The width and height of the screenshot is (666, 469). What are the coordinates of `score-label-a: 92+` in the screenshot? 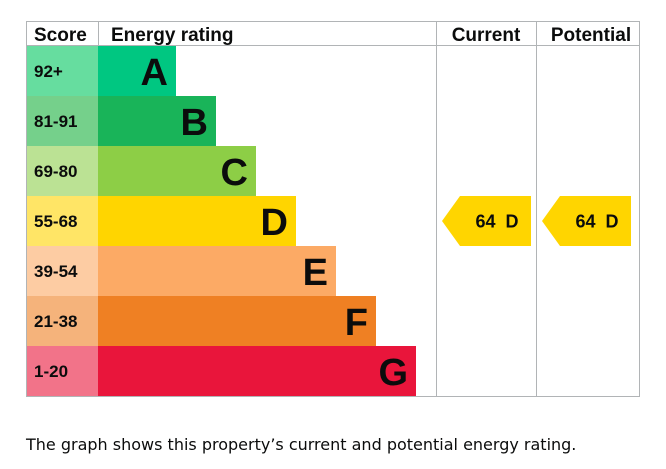 It's located at (48, 71).